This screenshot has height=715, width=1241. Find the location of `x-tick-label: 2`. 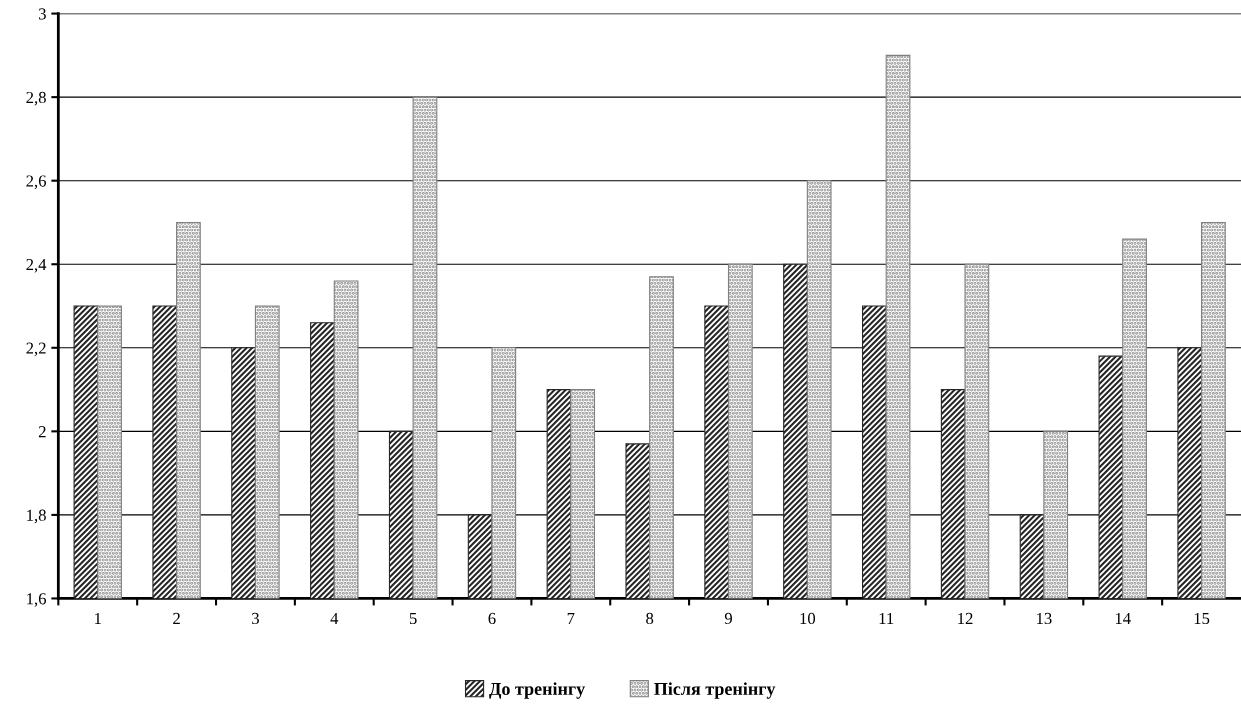

x-tick-label: 2 is located at coordinates (176, 618).